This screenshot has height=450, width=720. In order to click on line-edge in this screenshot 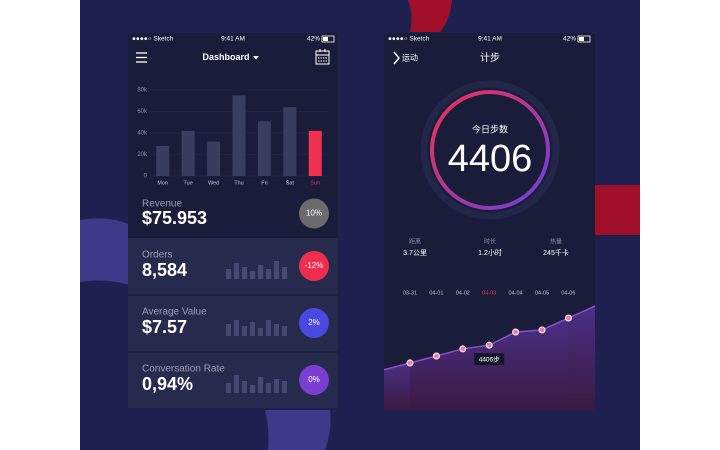, I will do `click(489, 338)`.